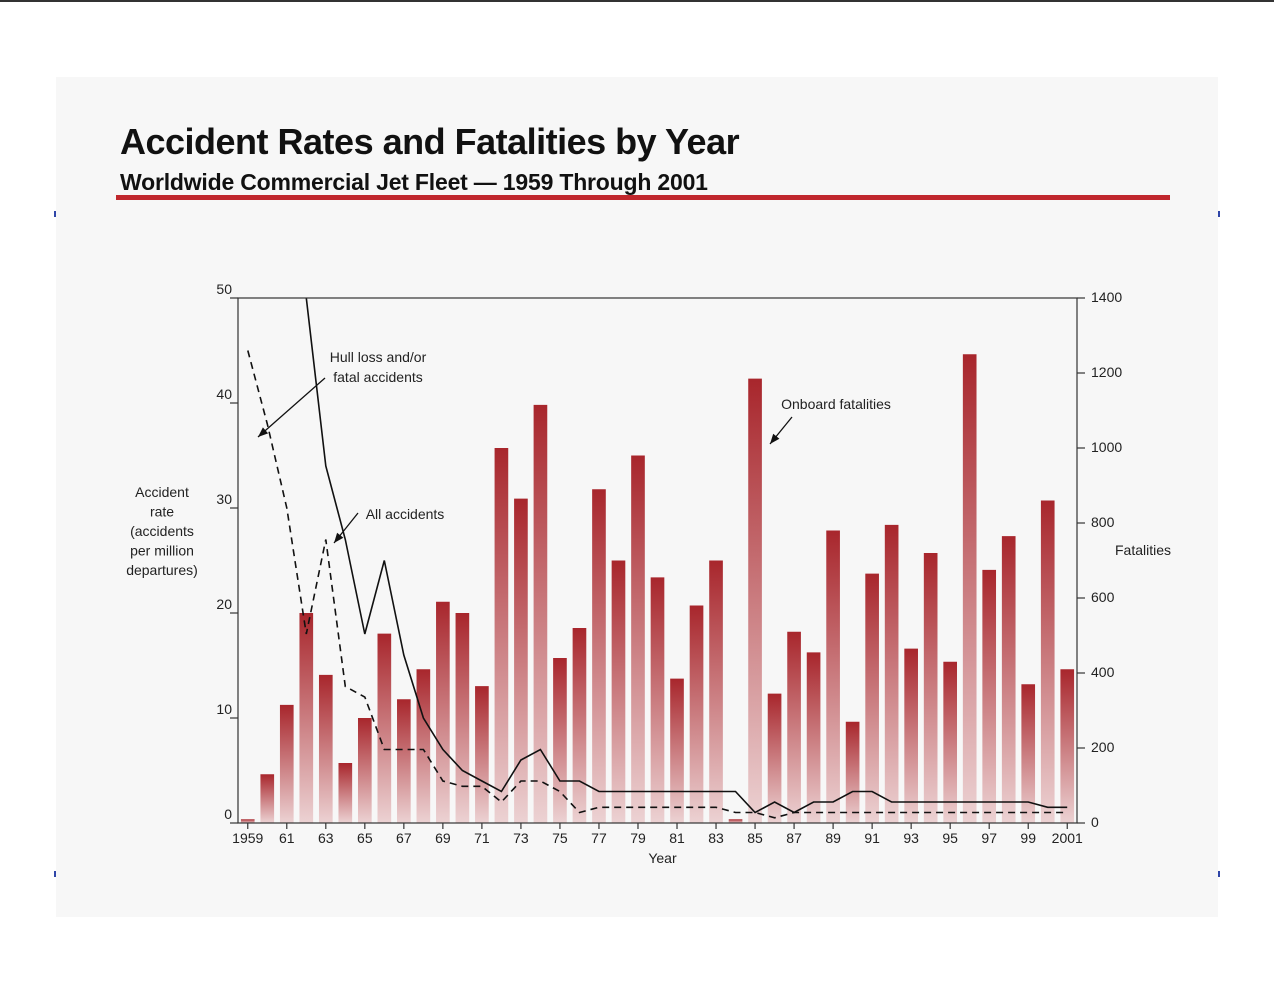 This screenshot has height=992, width=1274. What do you see at coordinates (716, 838) in the screenshot?
I see `x-tick-label: 83` at bounding box center [716, 838].